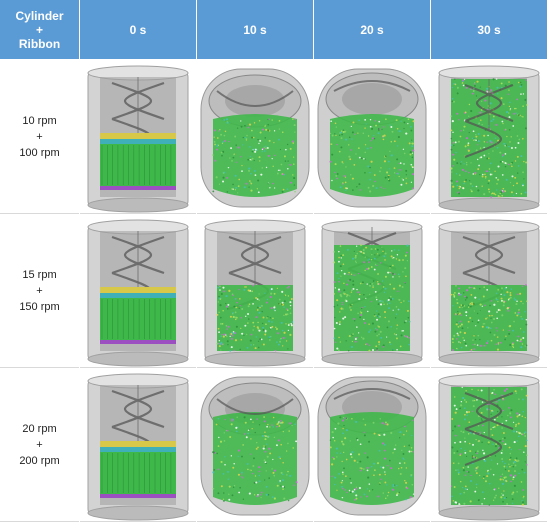  Describe the element at coordinates (138, 30) in the screenshot. I see `time-header-0: 0 s` at that location.